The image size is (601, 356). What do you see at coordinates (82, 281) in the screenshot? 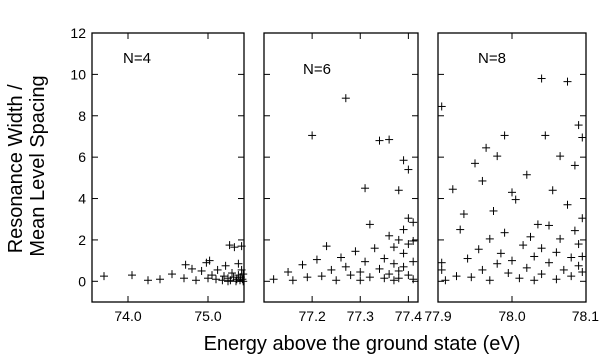
I see `y-tick-label: 0` at bounding box center [82, 281].